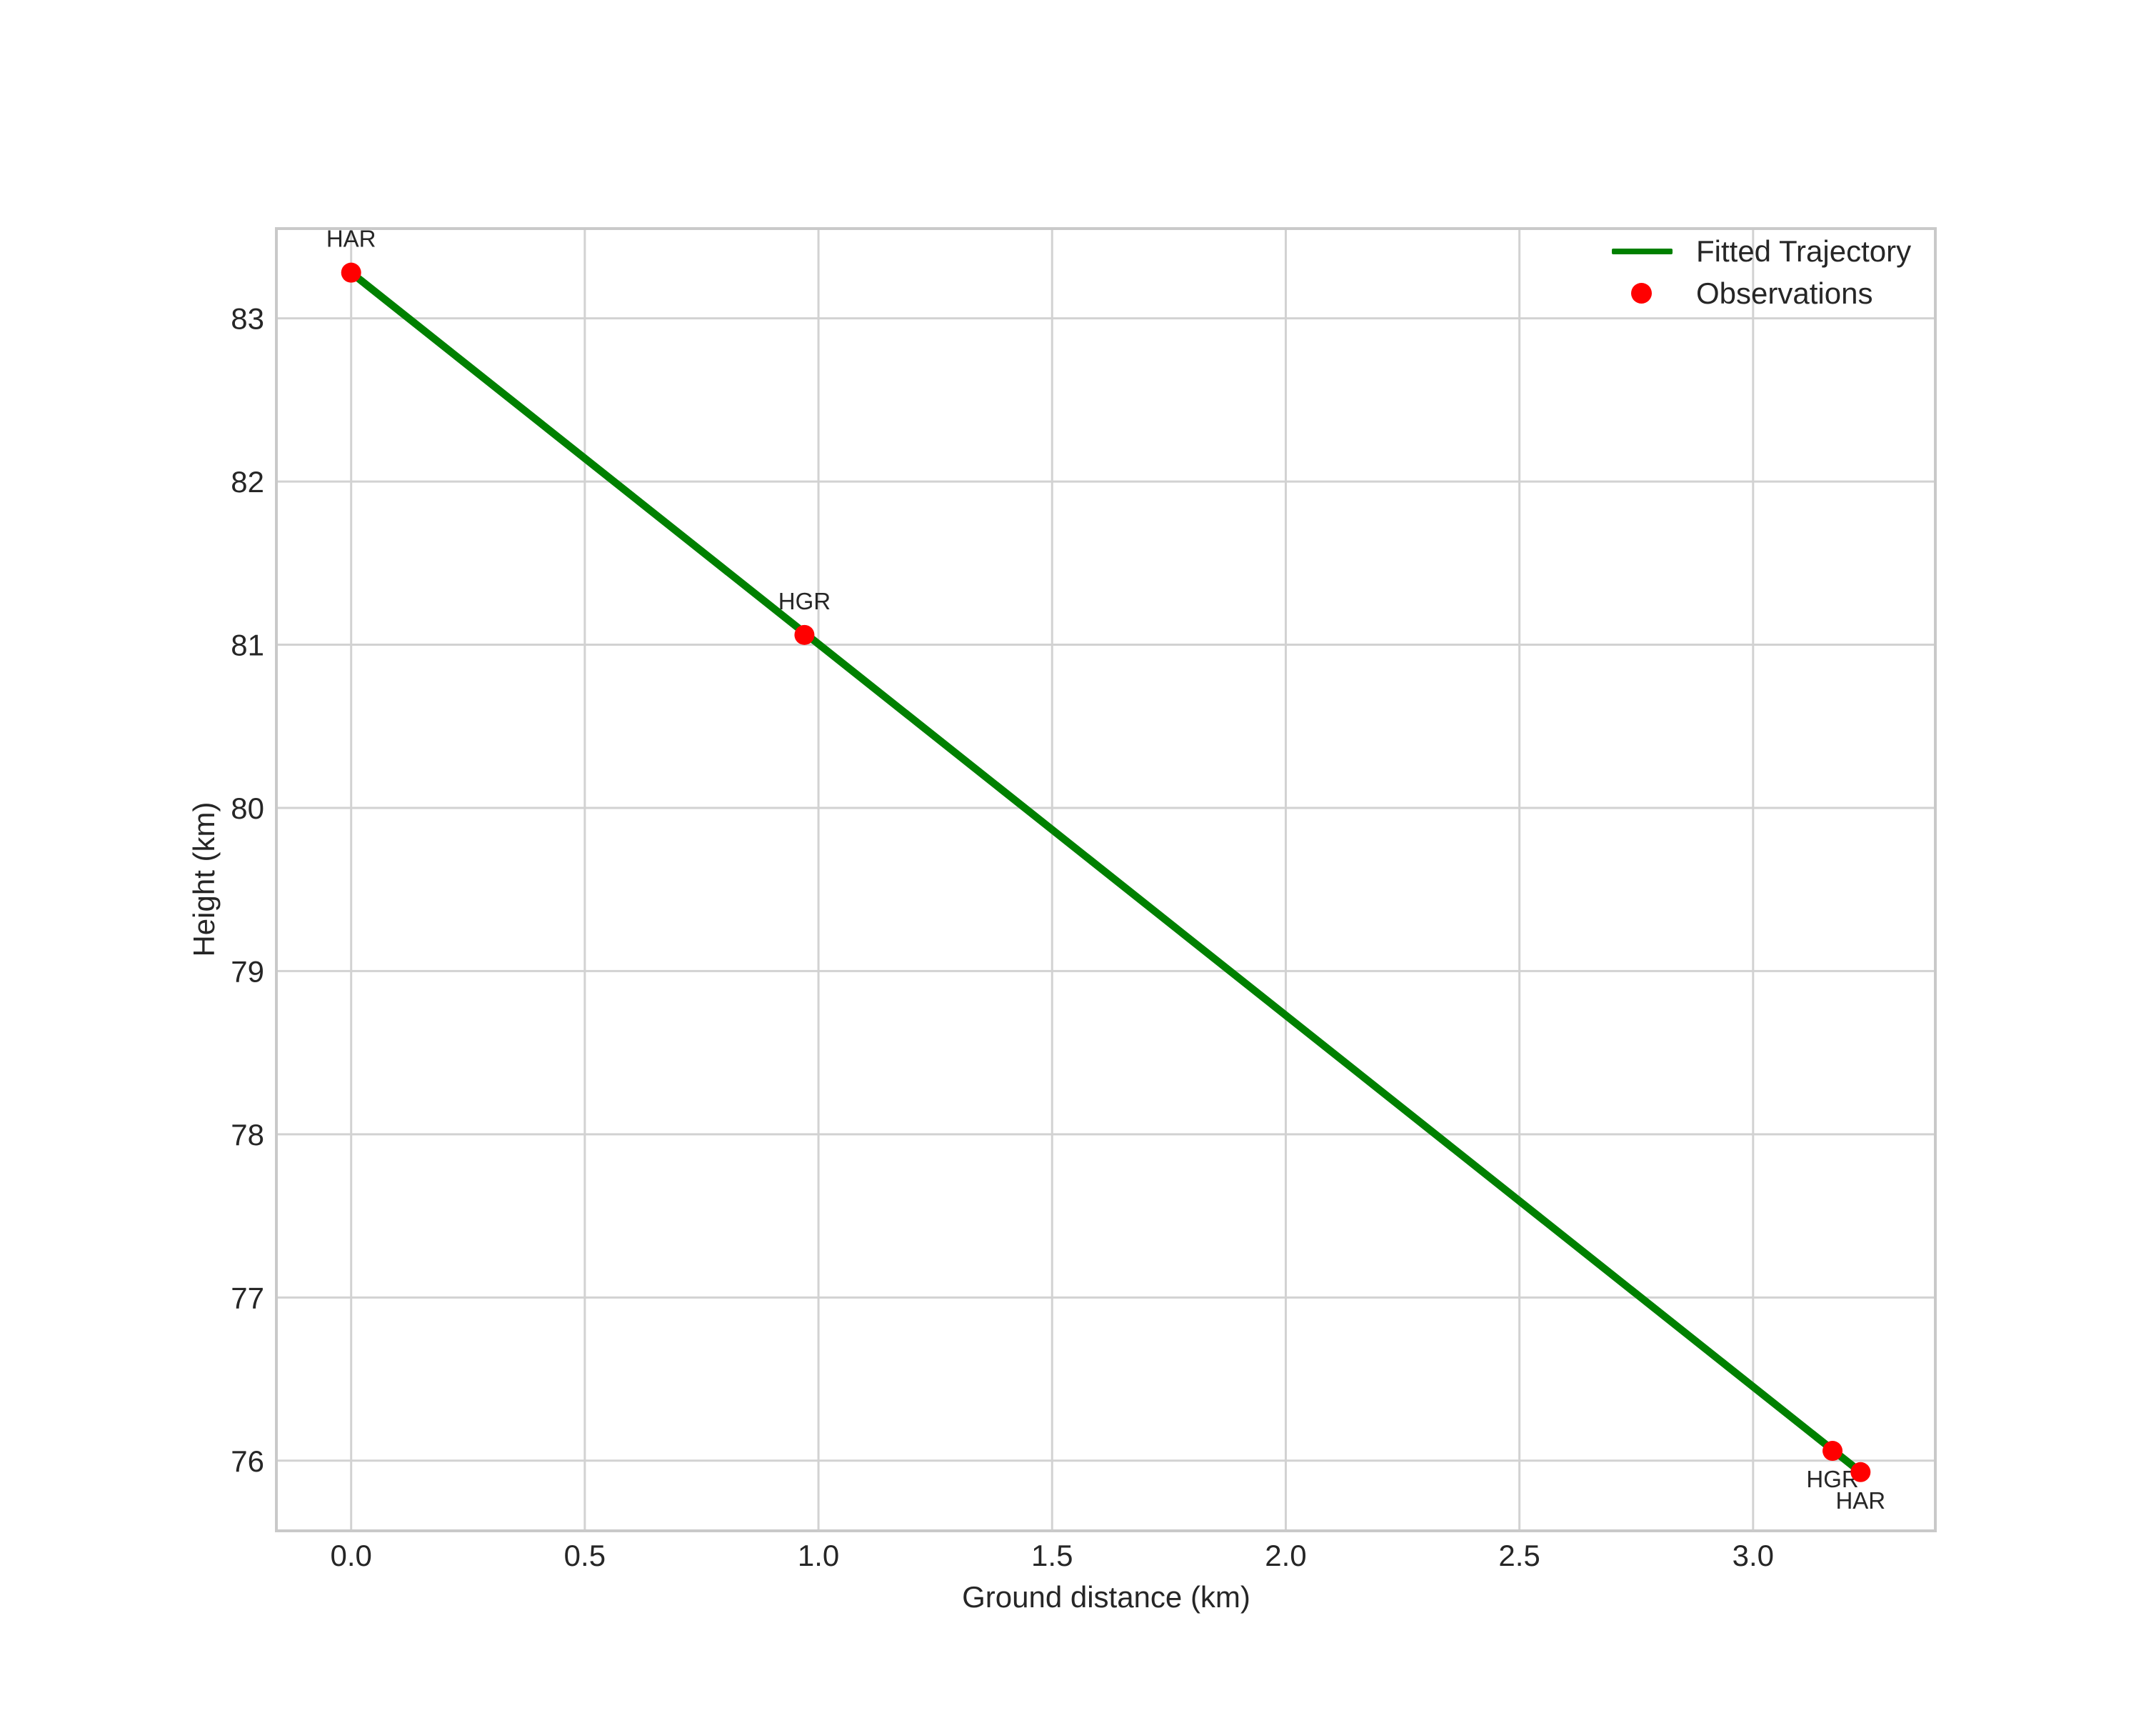 Image resolution: width=2156 pixels, height=1728 pixels. What do you see at coordinates (248, 319) in the screenshot?
I see `y-tick-label: 83` at bounding box center [248, 319].